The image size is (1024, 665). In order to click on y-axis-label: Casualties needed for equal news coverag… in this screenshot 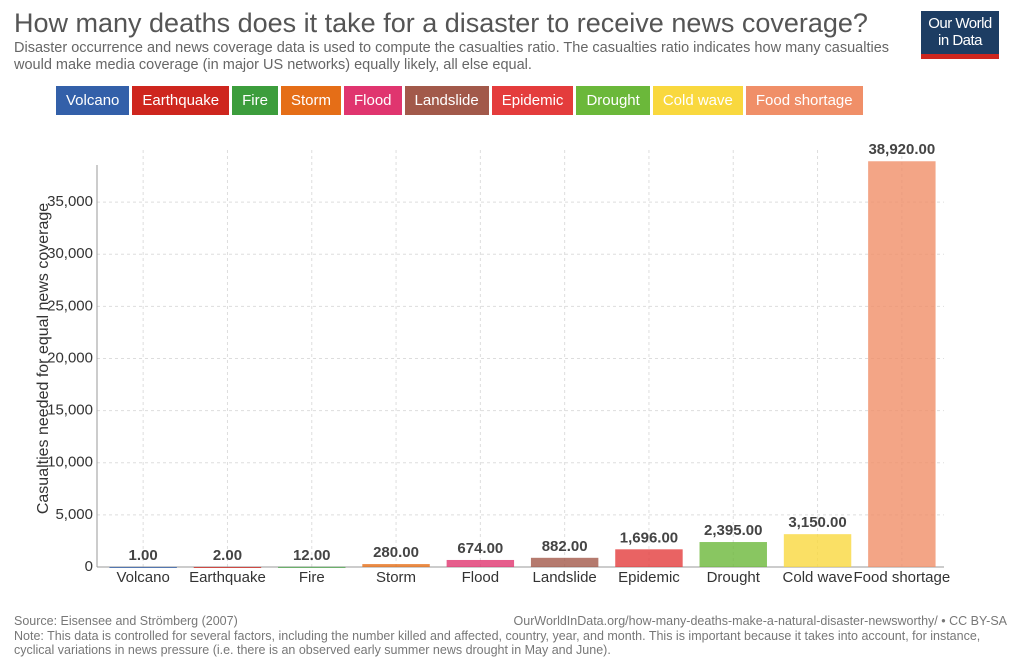, I will do `click(43, 358)`.